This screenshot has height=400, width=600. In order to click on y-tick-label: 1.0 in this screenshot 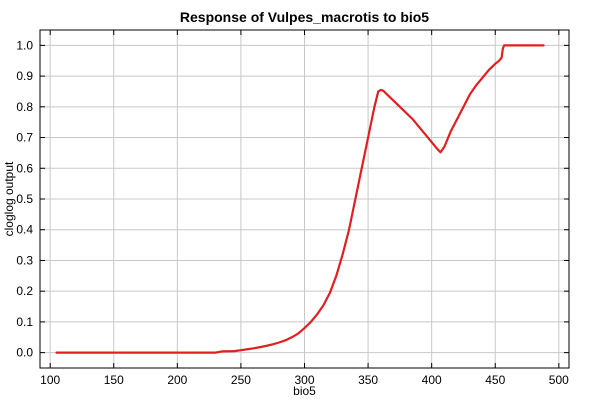, I will do `click(24, 45)`.